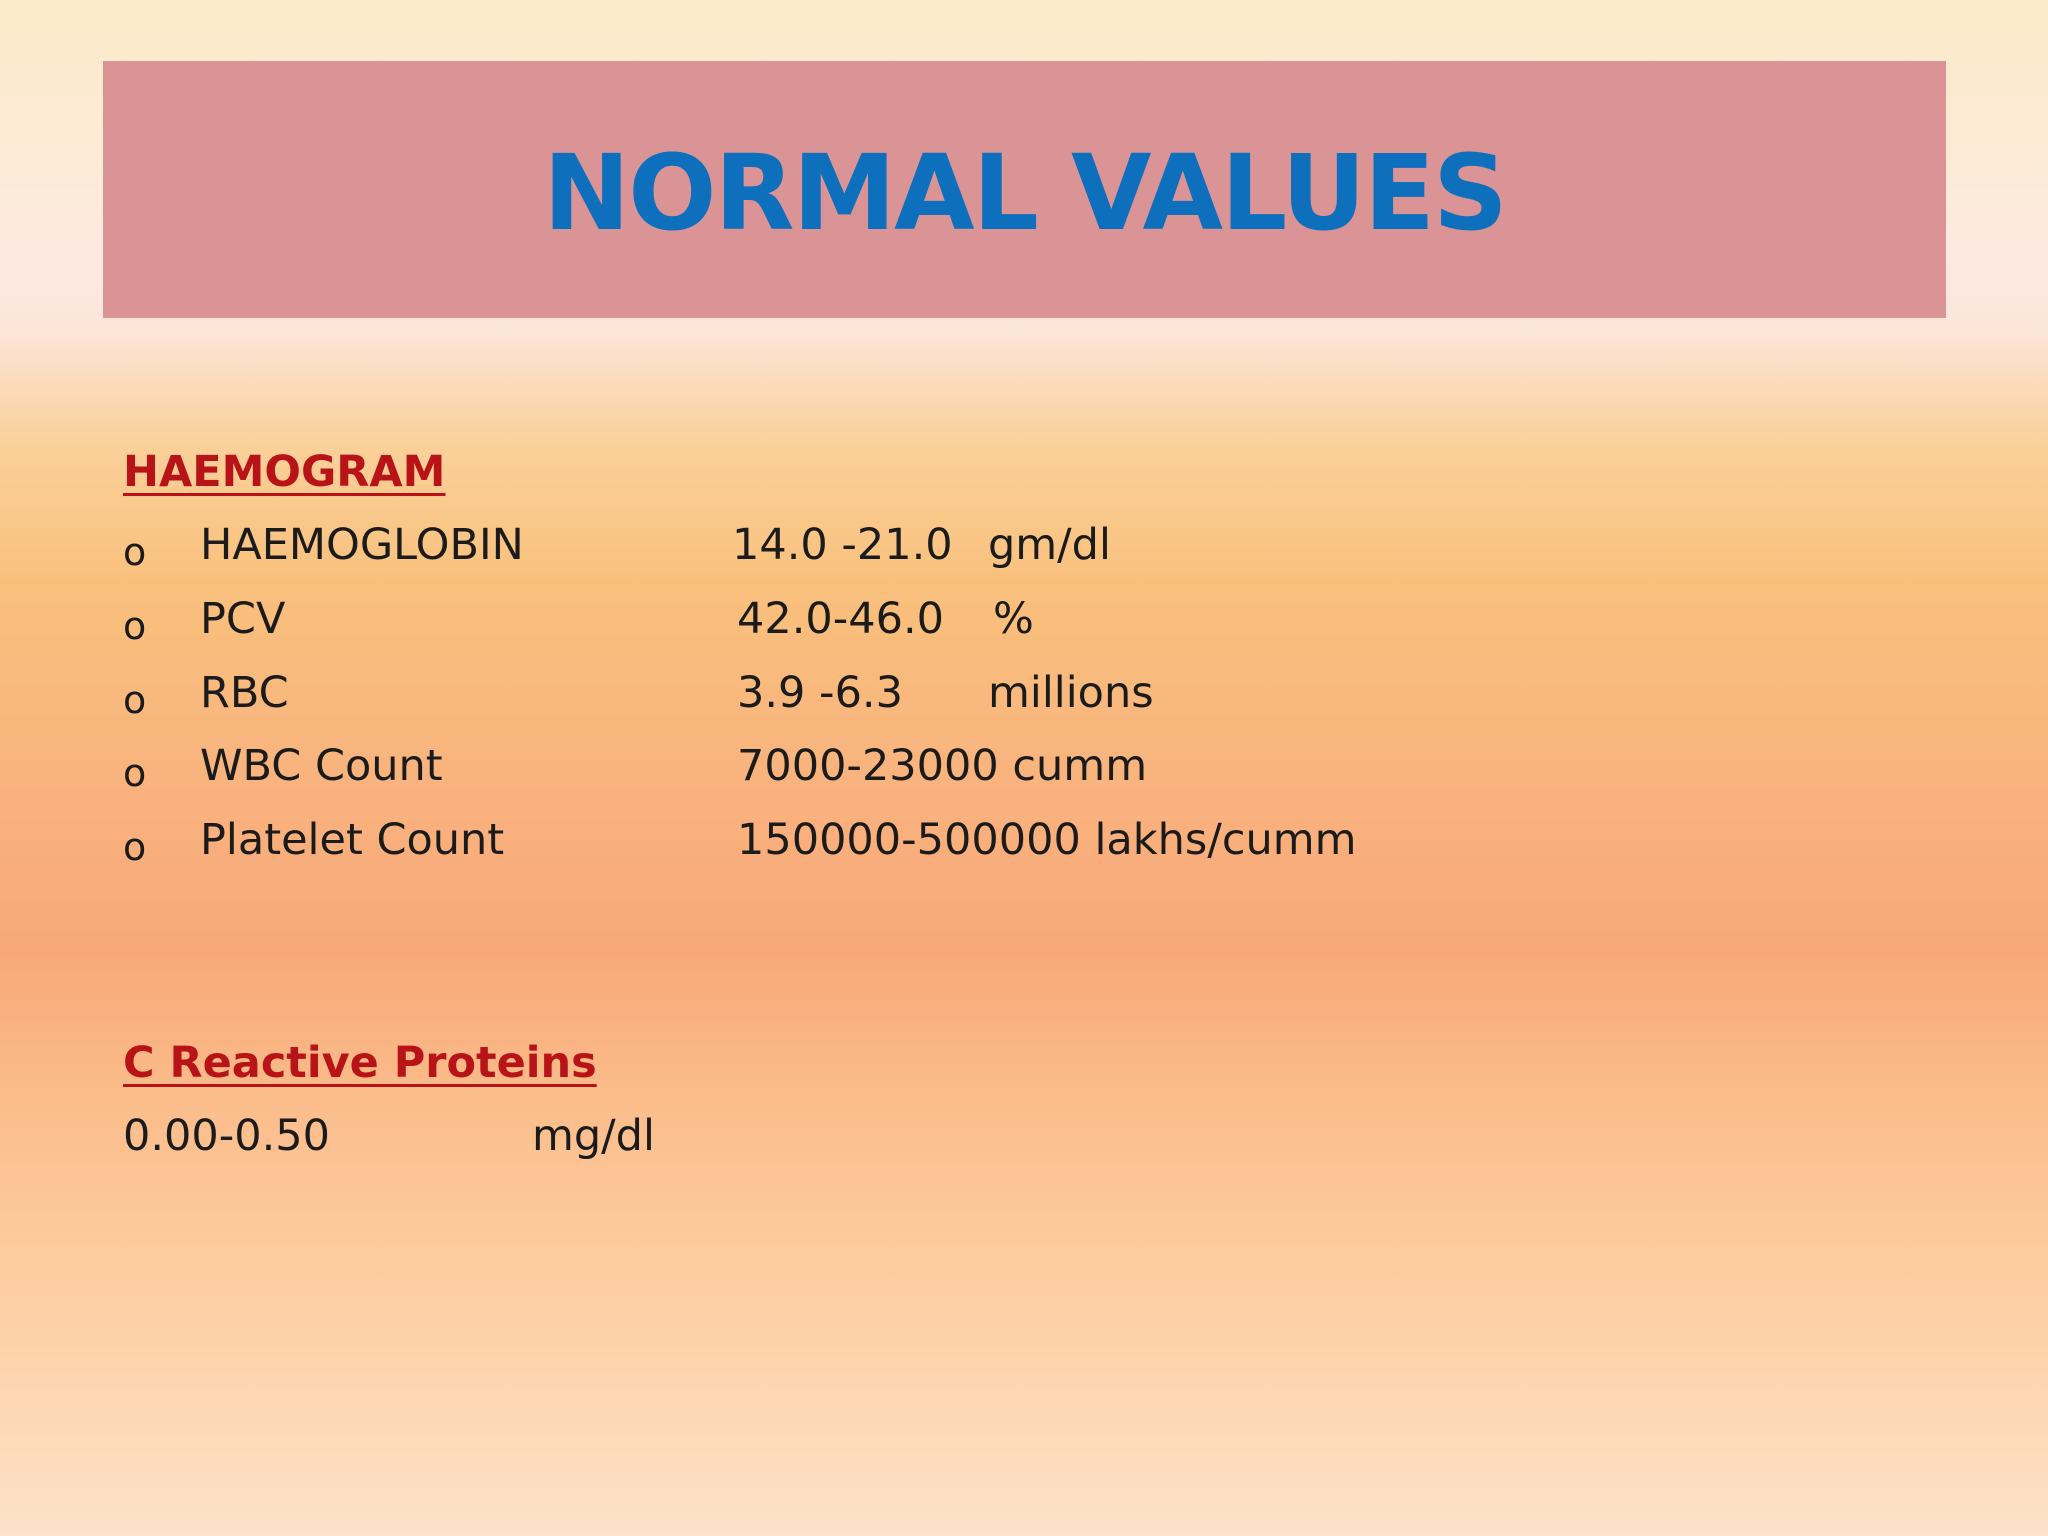 This screenshot has width=2048, height=1536. I want to click on item-value: 42.0-46.0, so click(841, 619).